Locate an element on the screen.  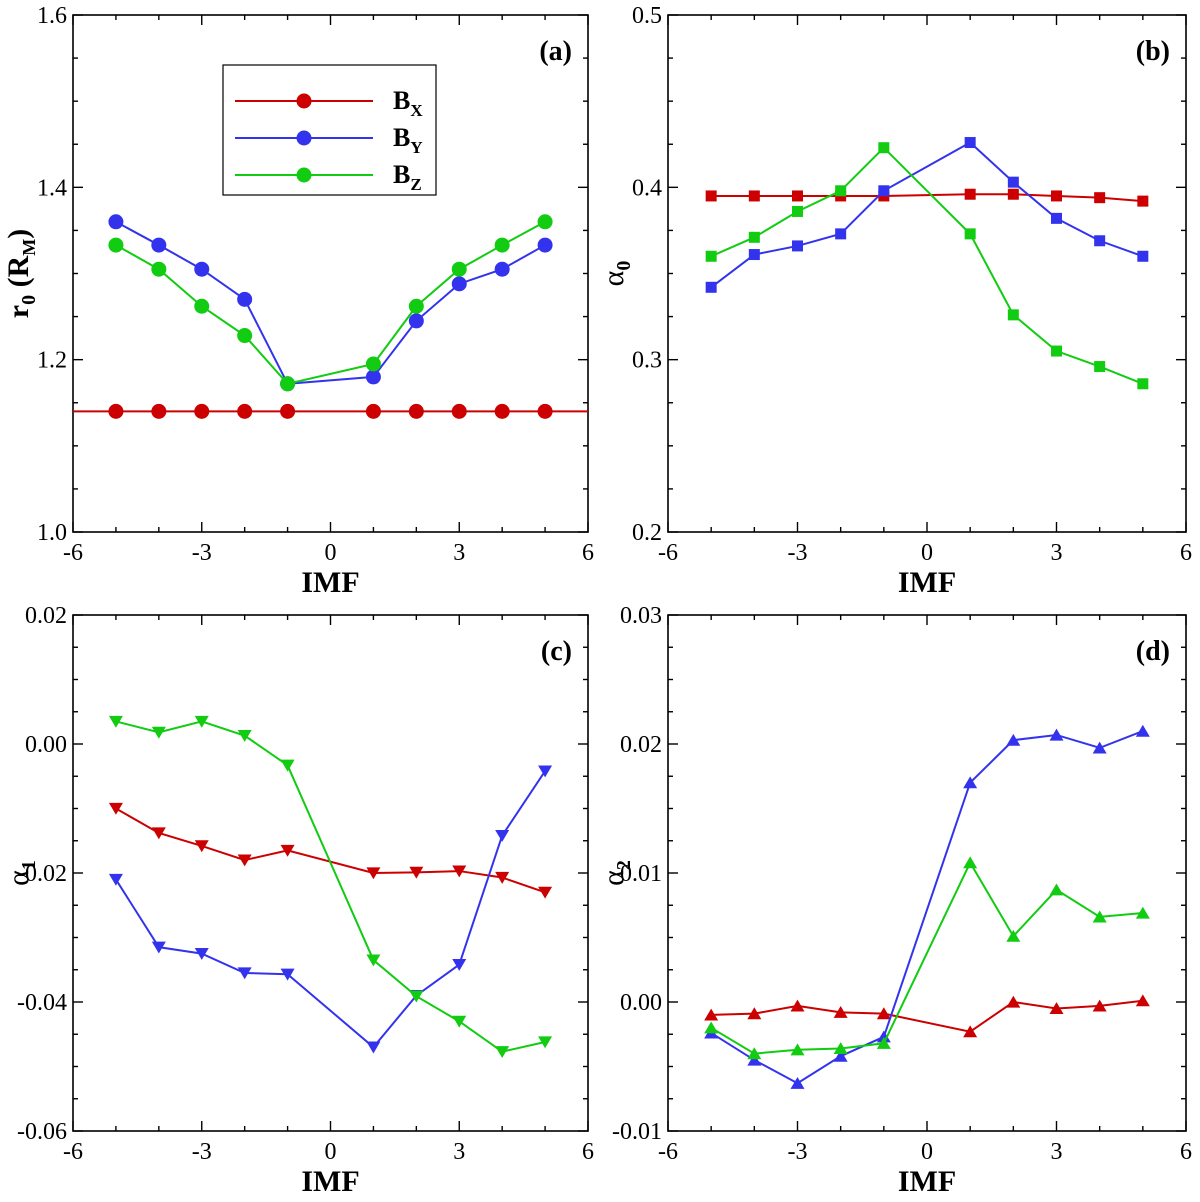
y-tick-label: 0.01 is located at coordinates (641, 874).